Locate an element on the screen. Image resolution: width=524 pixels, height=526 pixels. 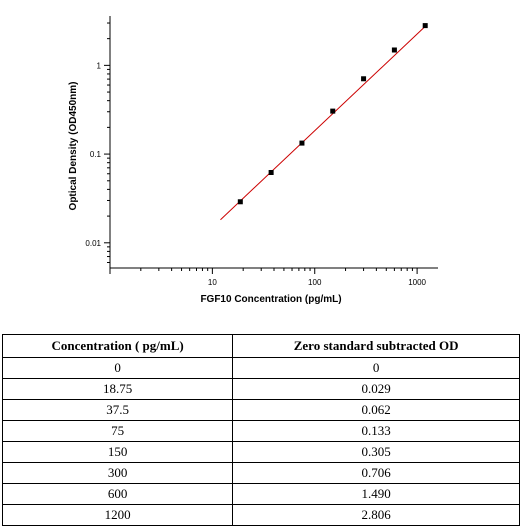
table-row: 600 1.490 is located at coordinates (260, 494).